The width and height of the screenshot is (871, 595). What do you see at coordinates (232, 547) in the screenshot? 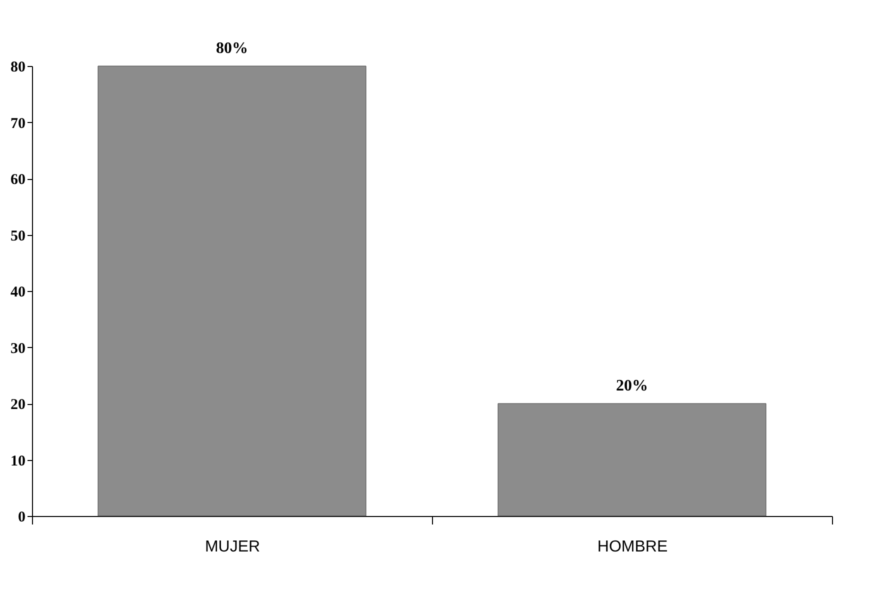
I see `x-tick-label: MUJER` at bounding box center [232, 547].